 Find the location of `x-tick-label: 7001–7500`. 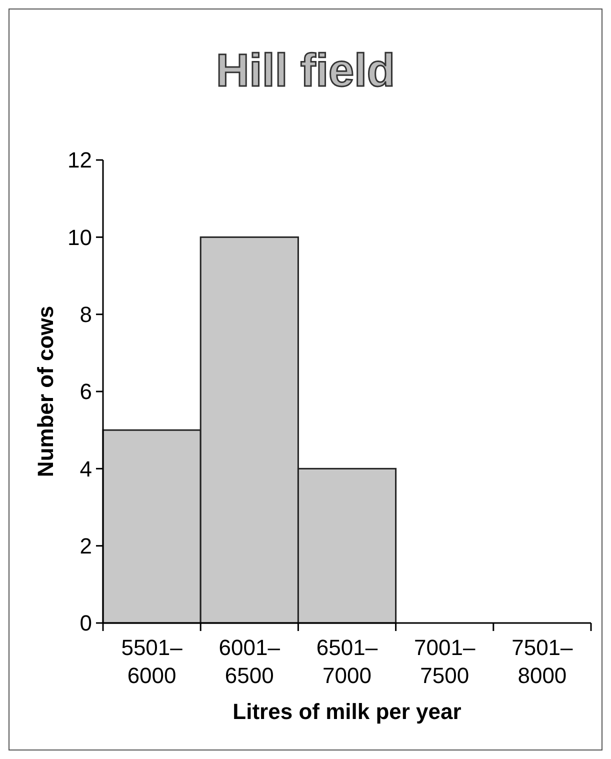

x-tick-label: 7001–7500 is located at coordinates (445, 661).